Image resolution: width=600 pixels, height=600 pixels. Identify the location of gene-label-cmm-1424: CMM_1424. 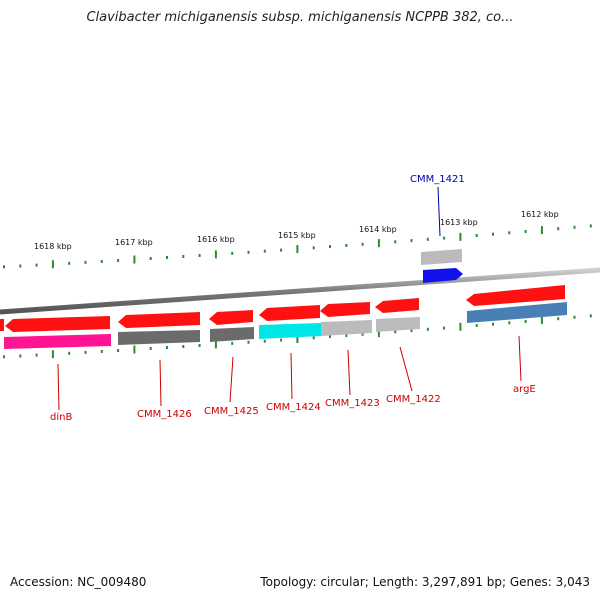
(293, 407).